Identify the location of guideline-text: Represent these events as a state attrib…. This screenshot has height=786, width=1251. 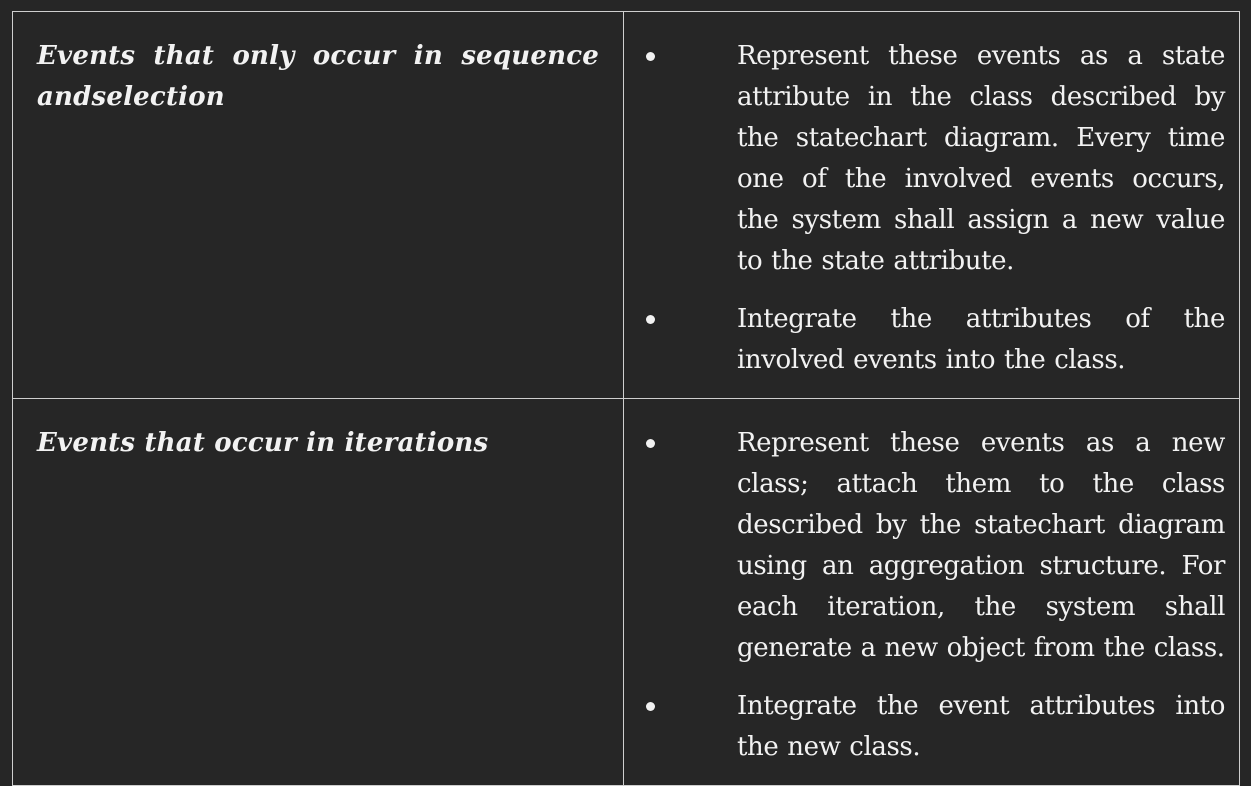
(981, 158).